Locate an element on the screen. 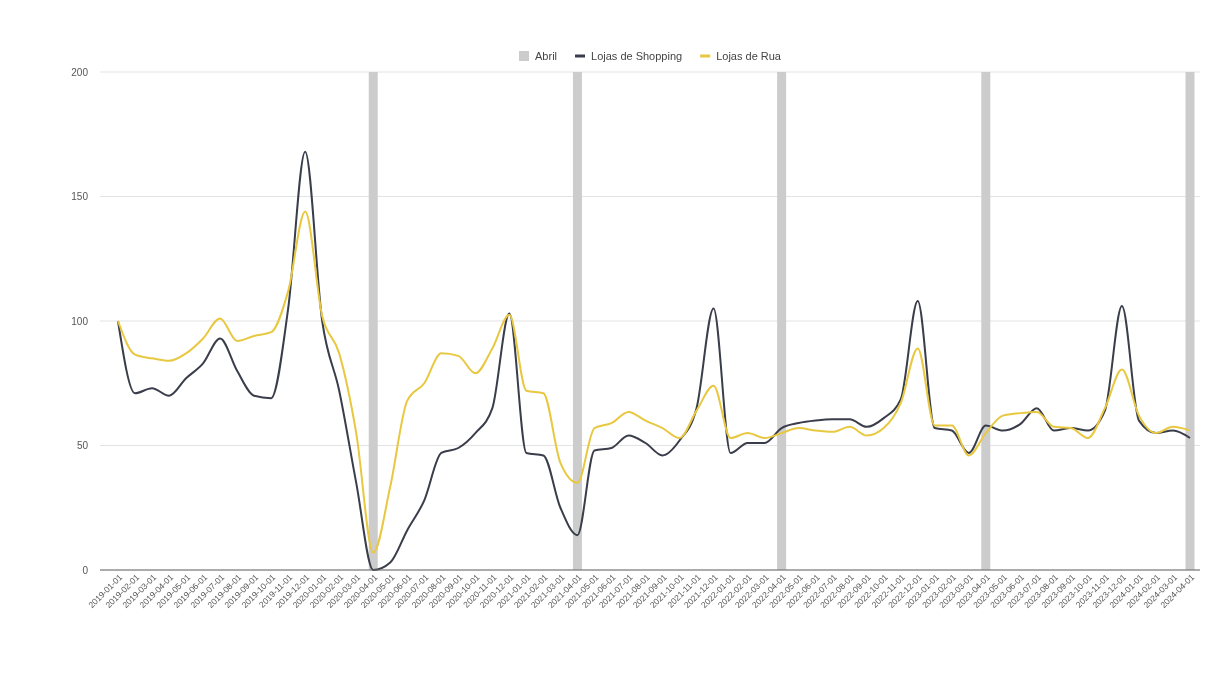 The height and width of the screenshot is (682, 1230). y-tick-label: 100 is located at coordinates (80, 321).